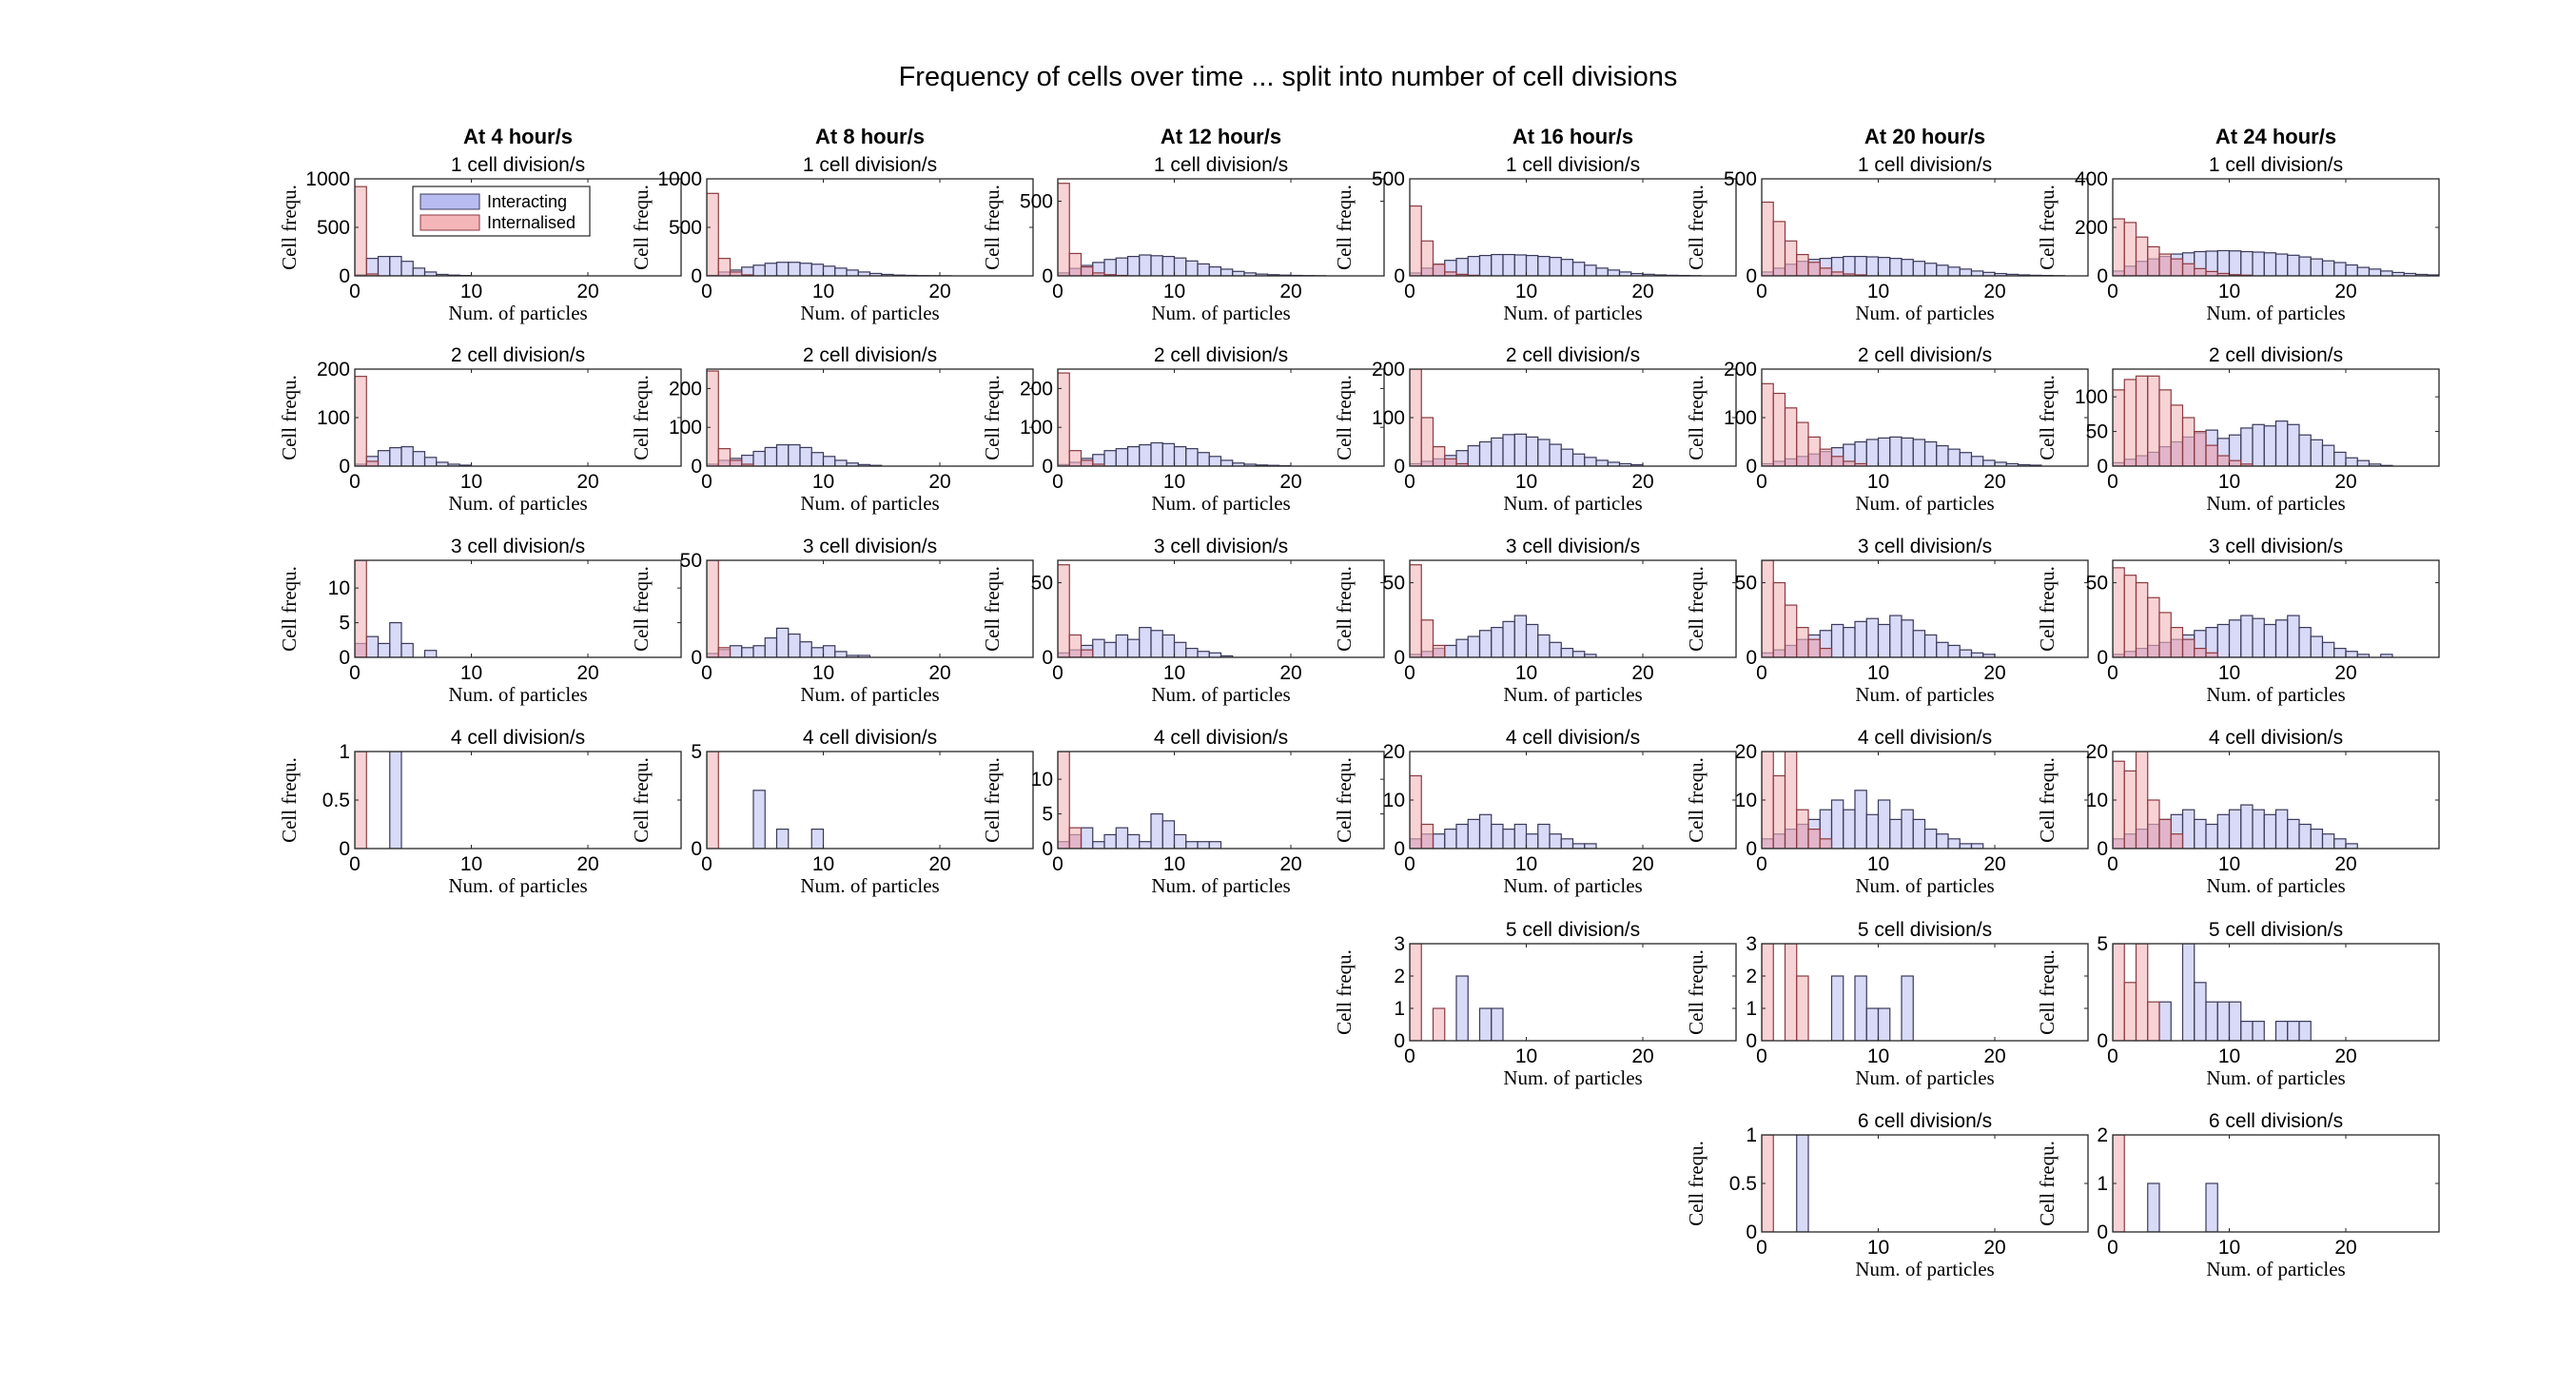  What do you see at coordinates (1221, 136) in the screenshot?
I see `column-header: At 12 hour/s` at bounding box center [1221, 136].